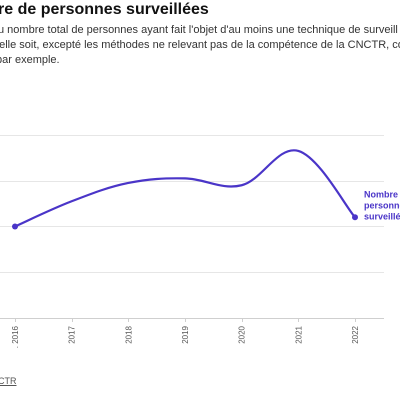 The width and height of the screenshot is (400, 400). Describe the element at coordinates (355, 334) in the screenshot. I see `x-tick-label: 2022` at that location.